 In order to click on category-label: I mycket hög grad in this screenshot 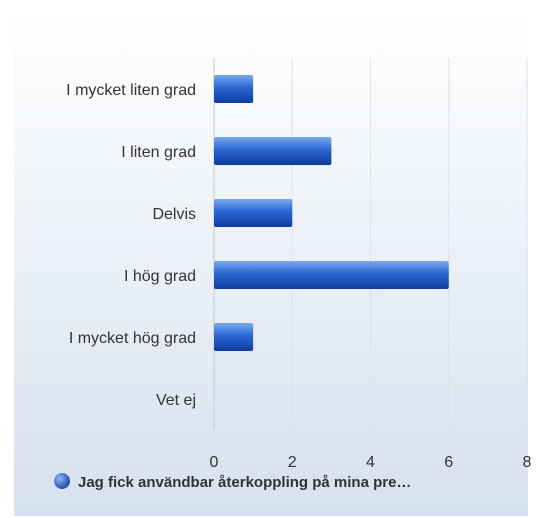, I will do `click(132, 338)`.